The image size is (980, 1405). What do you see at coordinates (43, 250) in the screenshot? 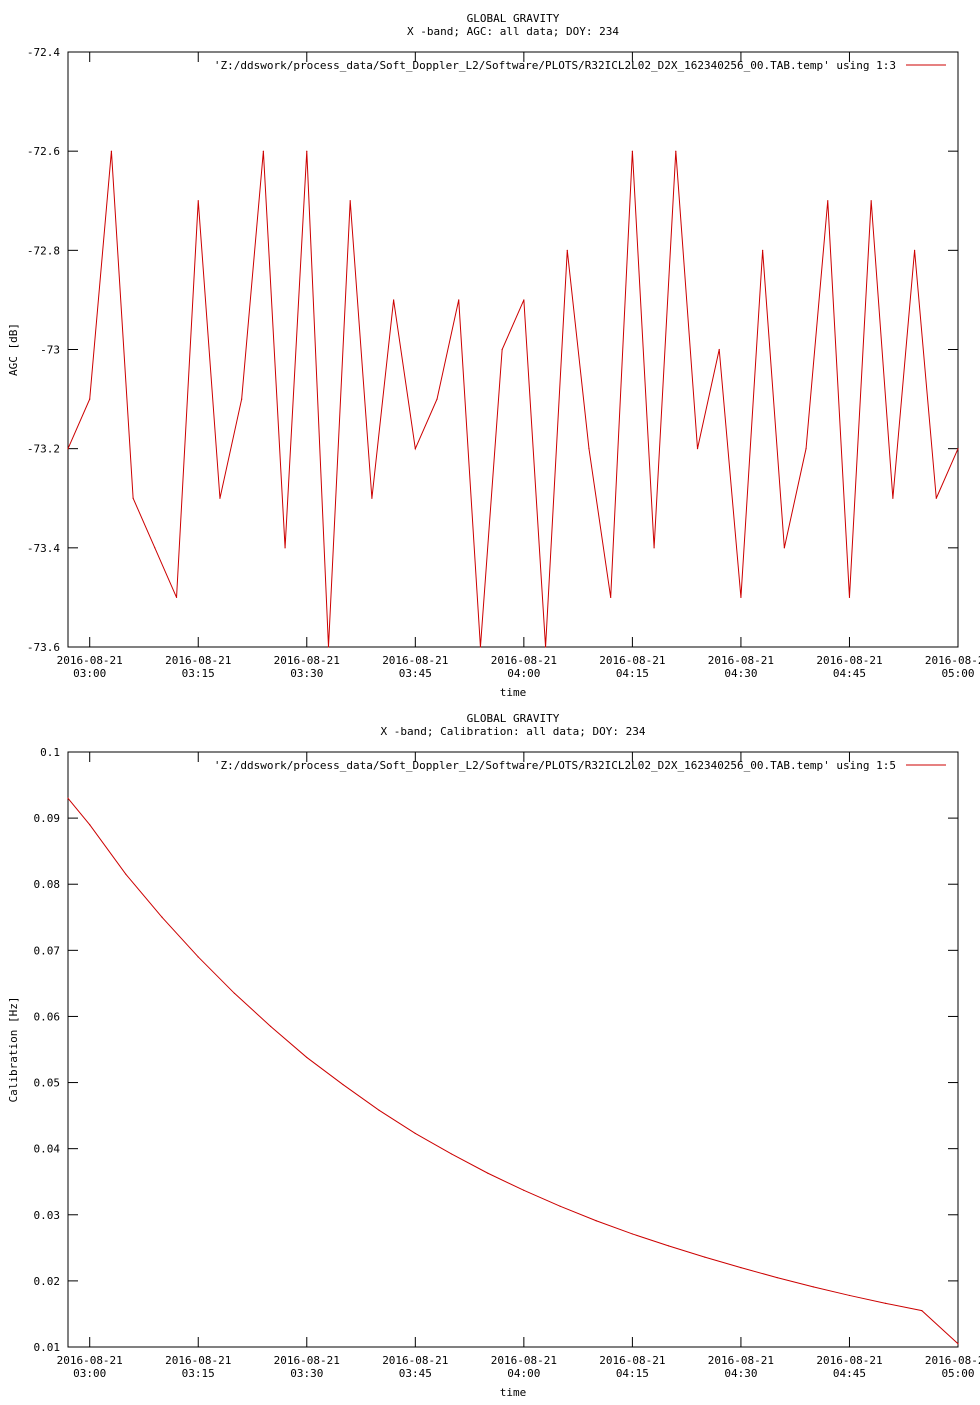
I see `y-tick-label: -72.8` at bounding box center [43, 250].